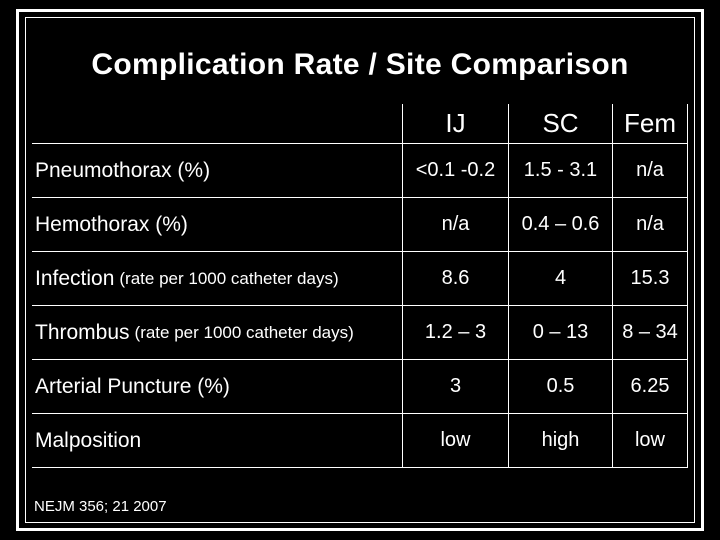 This screenshot has height=540, width=720. What do you see at coordinates (111, 224) in the screenshot?
I see `row-label-main: Hemothorax (%)` at bounding box center [111, 224].